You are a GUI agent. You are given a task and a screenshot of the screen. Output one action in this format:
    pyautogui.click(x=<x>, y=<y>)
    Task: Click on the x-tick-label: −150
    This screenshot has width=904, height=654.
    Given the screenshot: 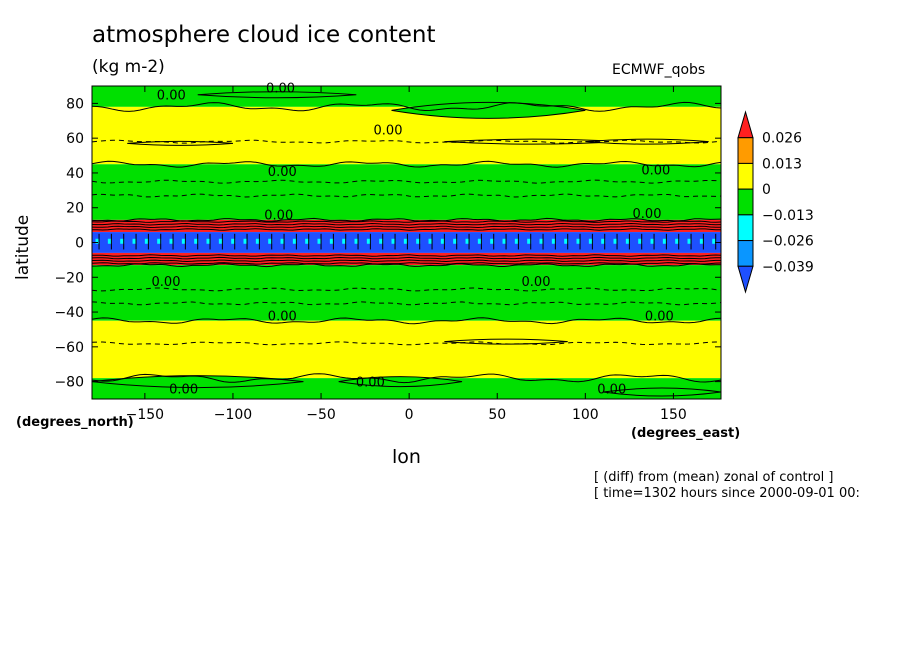 What is the action you would take?
    pyautogui.click(x=145, y=415)
    